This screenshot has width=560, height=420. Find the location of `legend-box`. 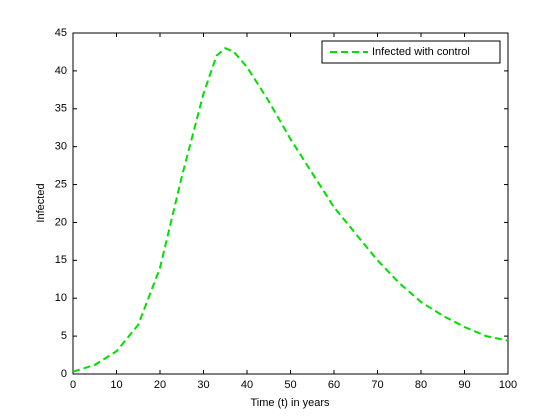

legend-box is located at coordinates (411, 52).